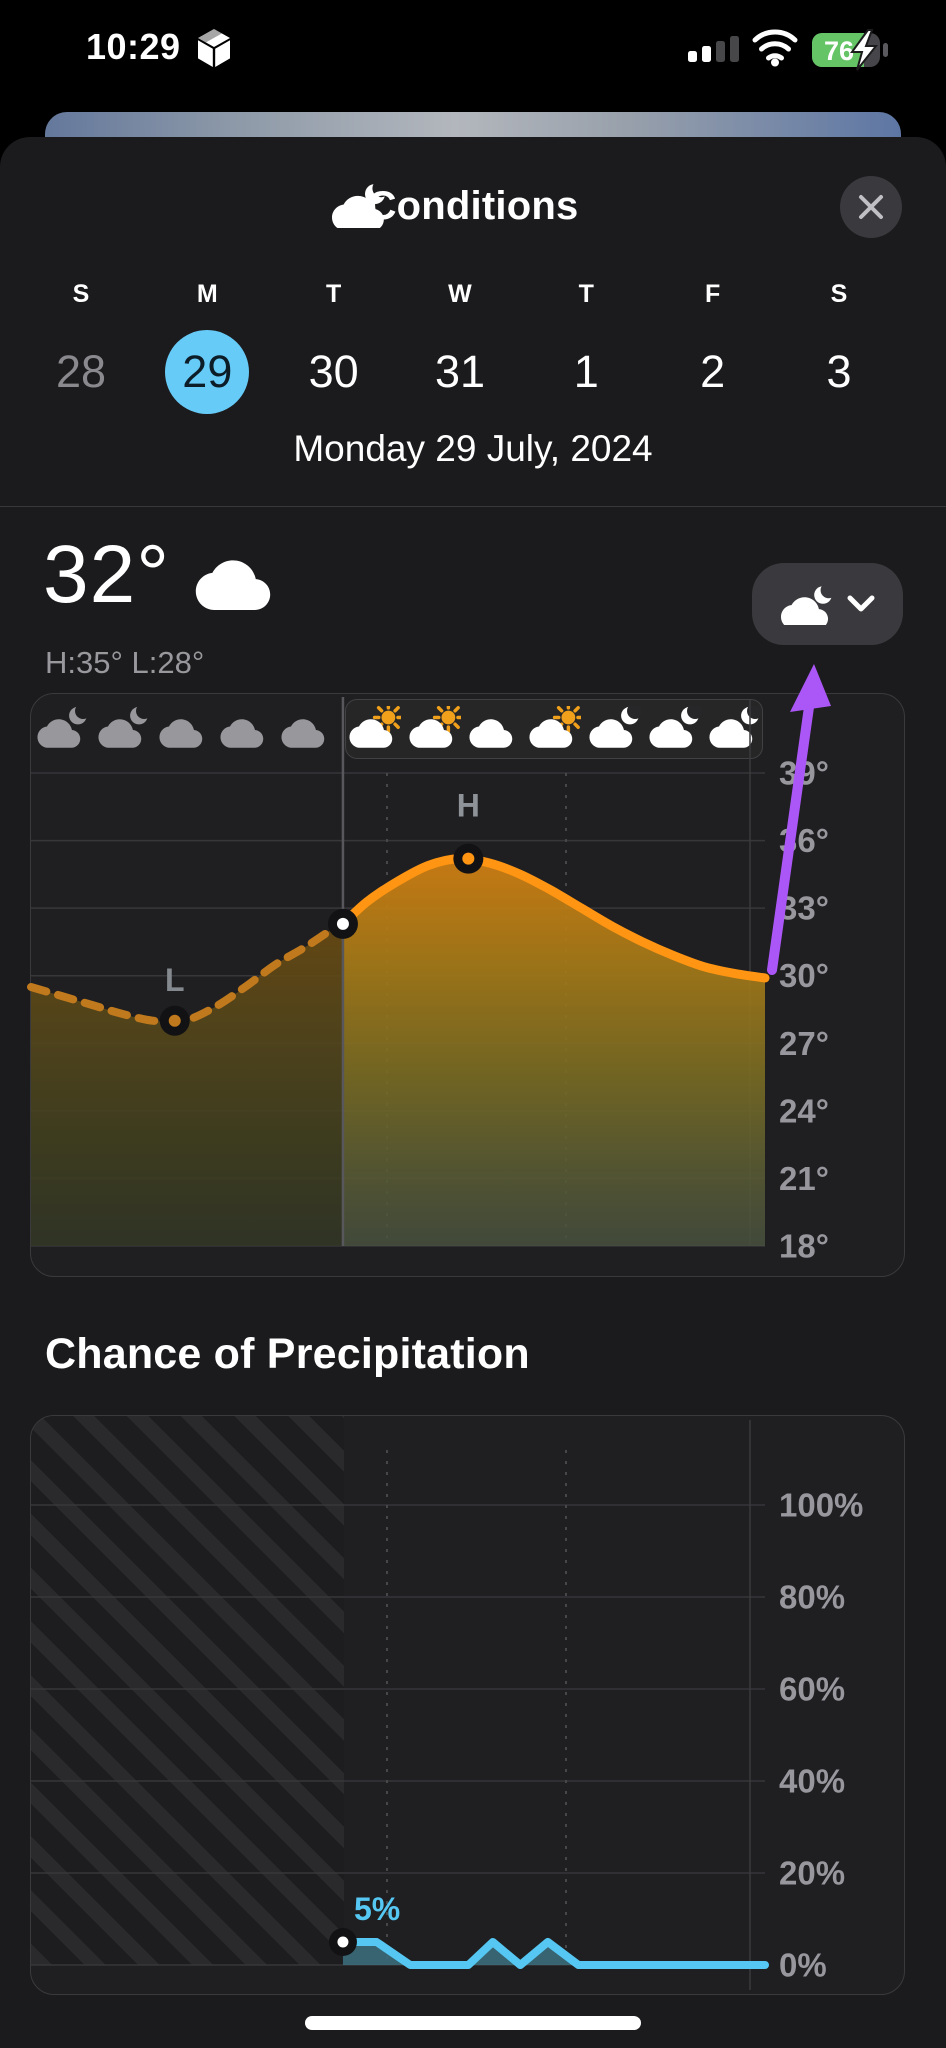 Image resolution: width=946 pixels, height=2048 pixels. What do you see at coordinates (473, 206) in the screenshot?
I see `sheet-title: Conditions` at bounding box center [473, 206].